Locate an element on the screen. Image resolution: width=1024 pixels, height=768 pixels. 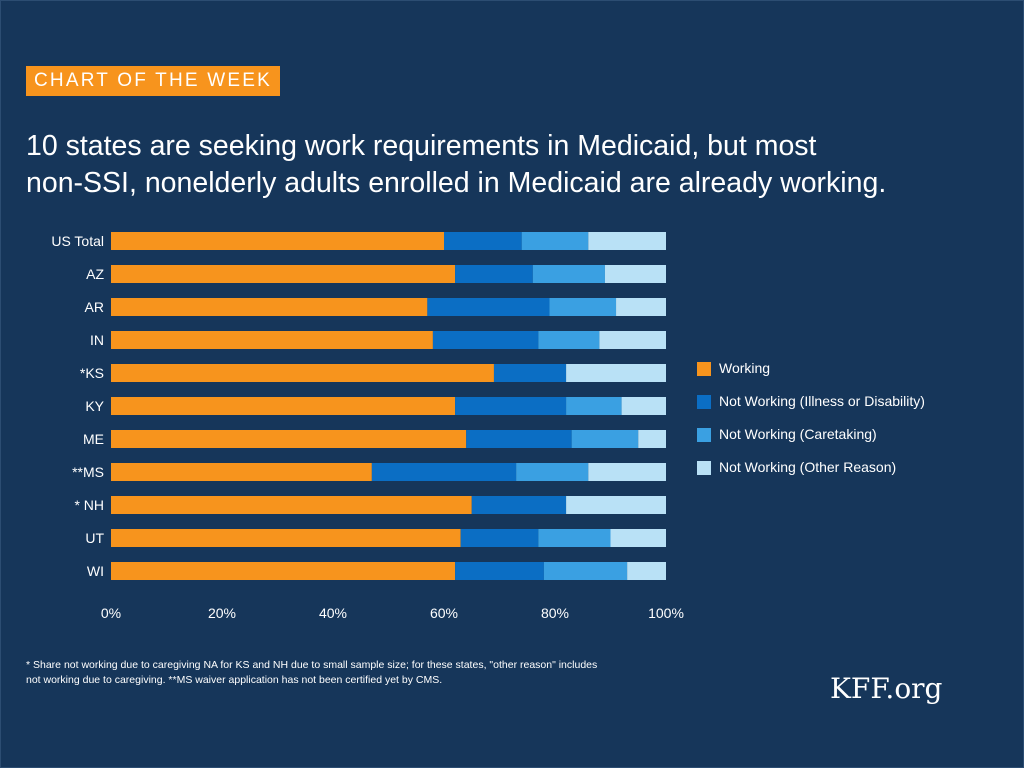
legend-item: Not Working (Caretaking) is located at coordinates (811, 441).